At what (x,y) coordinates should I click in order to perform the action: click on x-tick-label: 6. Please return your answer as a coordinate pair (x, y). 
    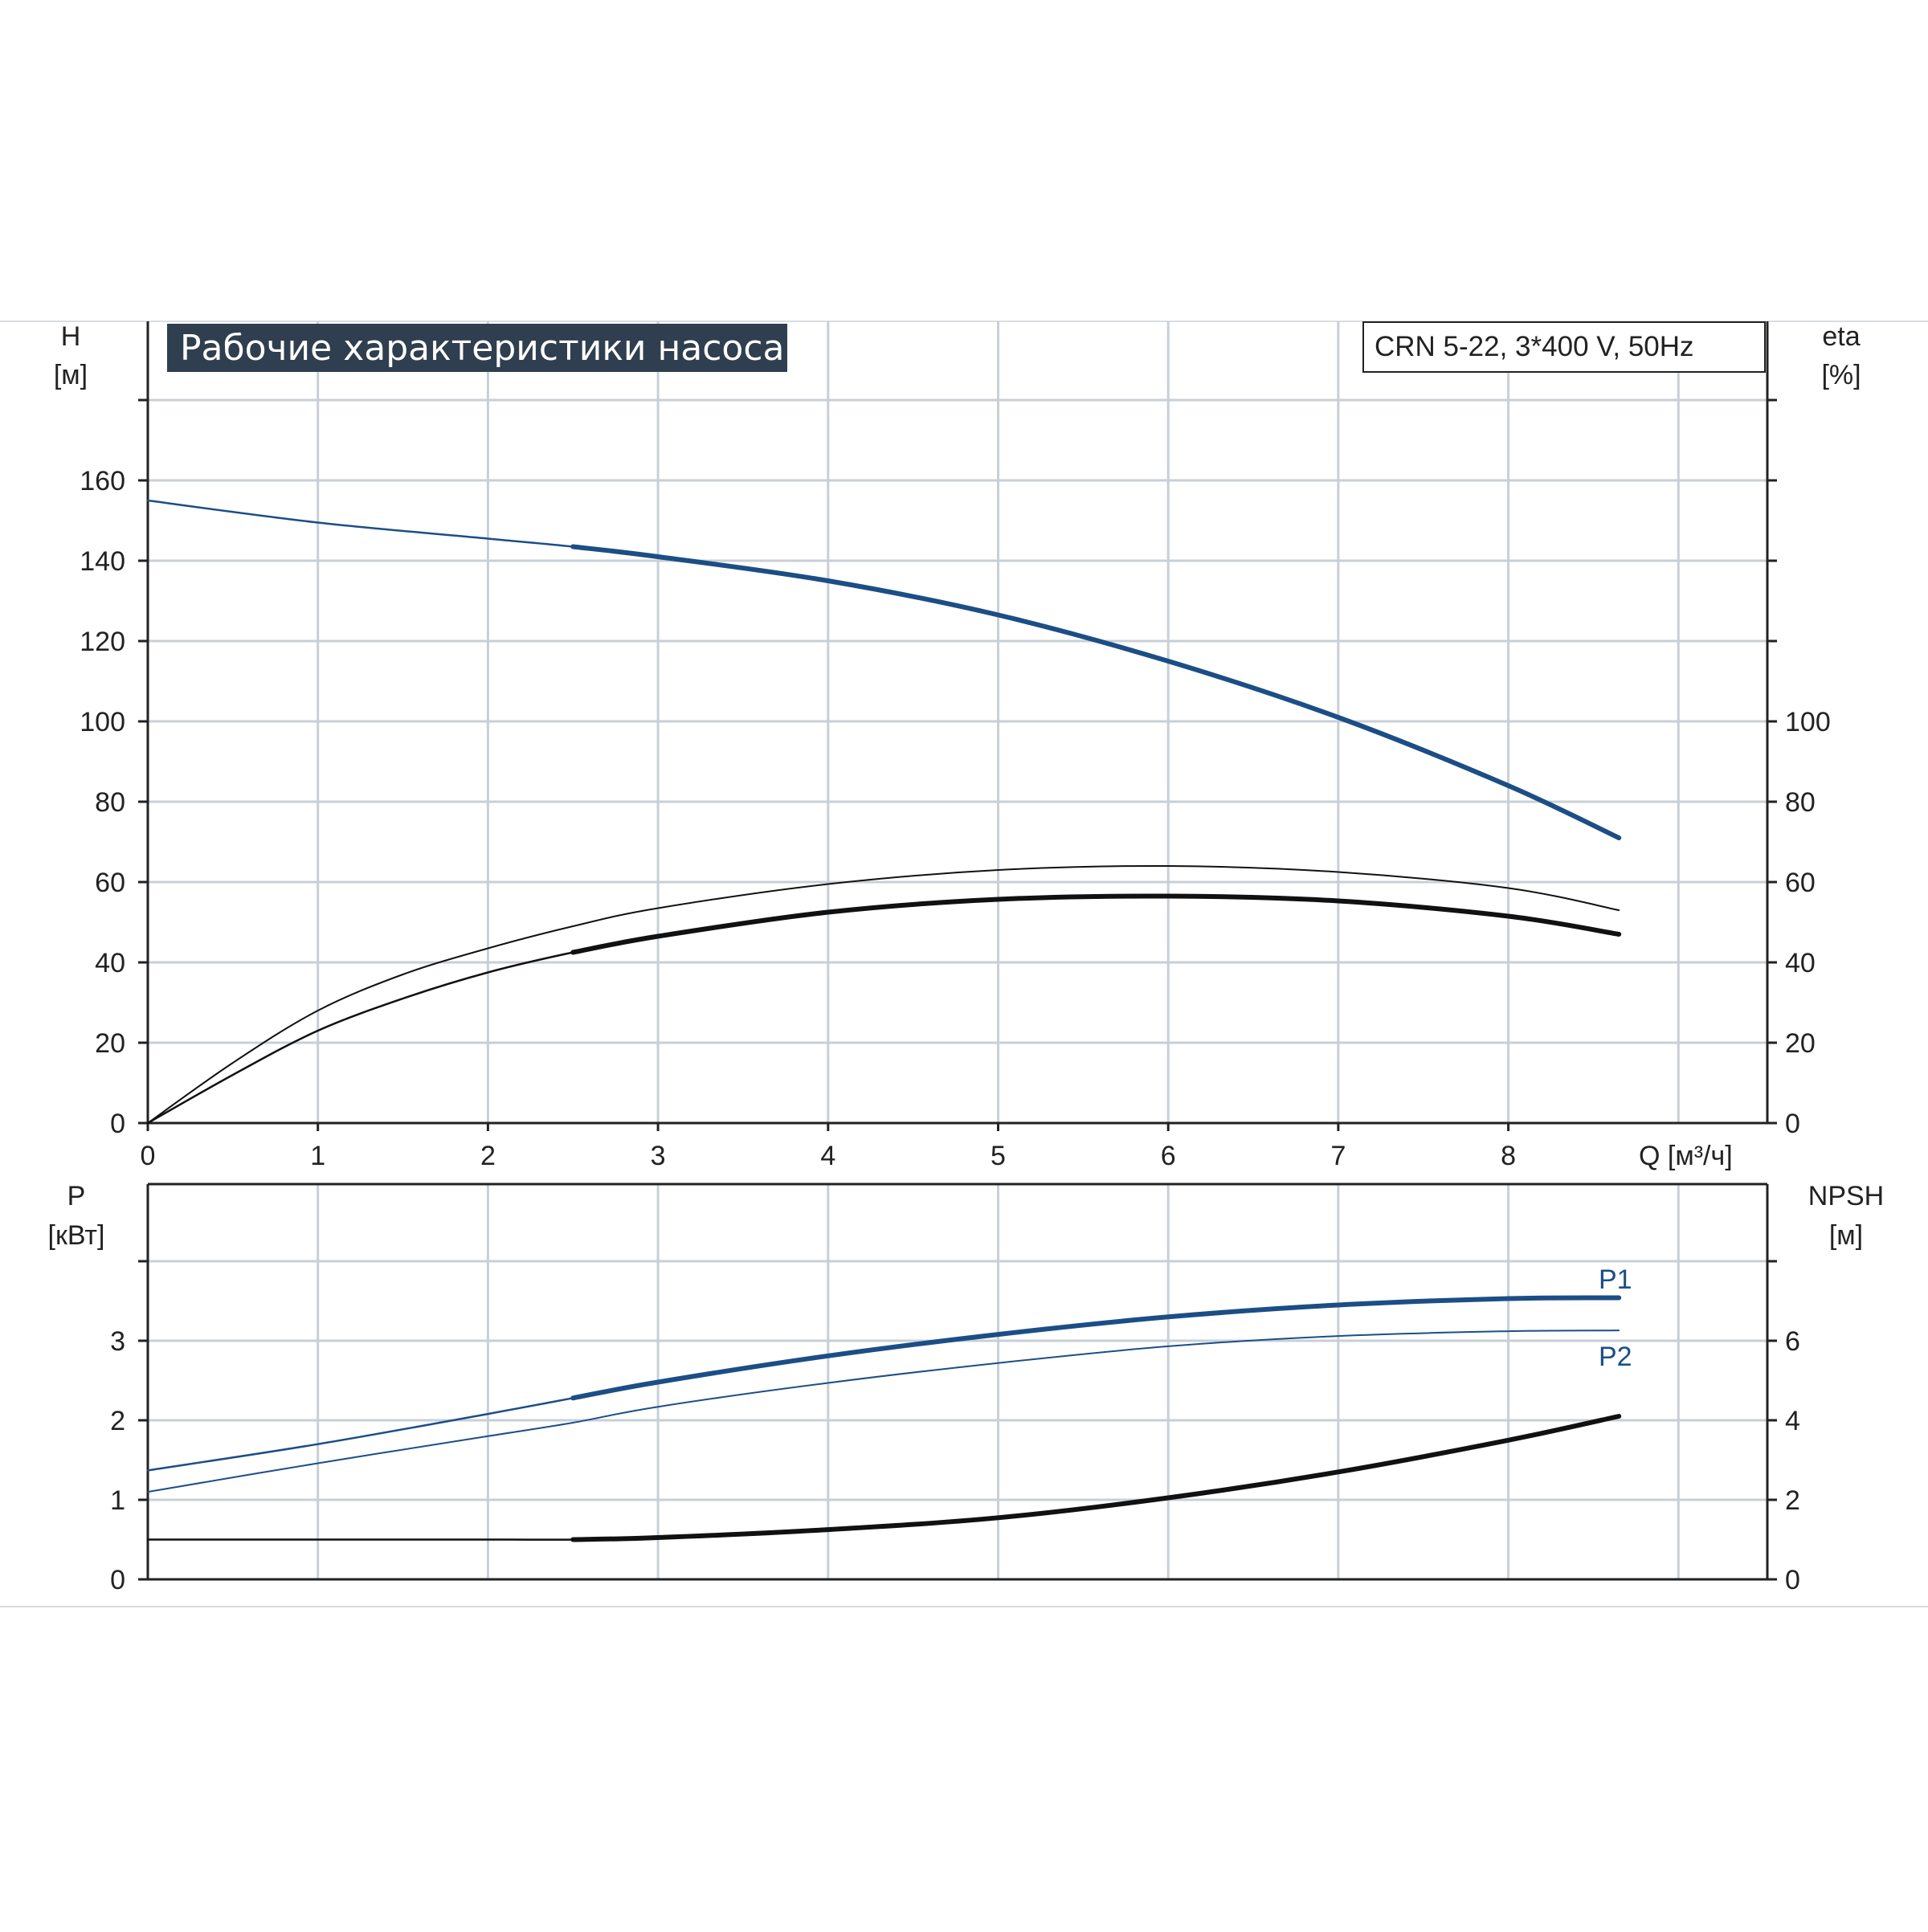
    Looking at the image, I should click on (1168, 1156).